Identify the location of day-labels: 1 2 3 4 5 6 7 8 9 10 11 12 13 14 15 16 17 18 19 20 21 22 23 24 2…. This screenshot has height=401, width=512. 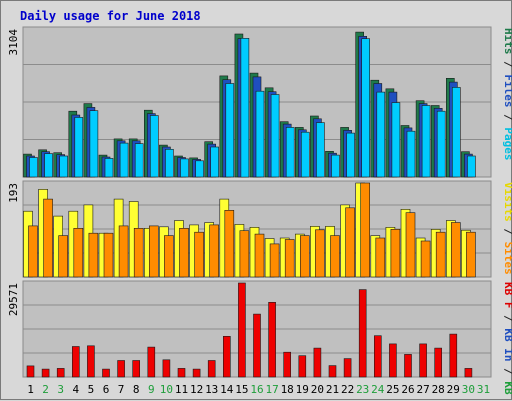
(258, 389).